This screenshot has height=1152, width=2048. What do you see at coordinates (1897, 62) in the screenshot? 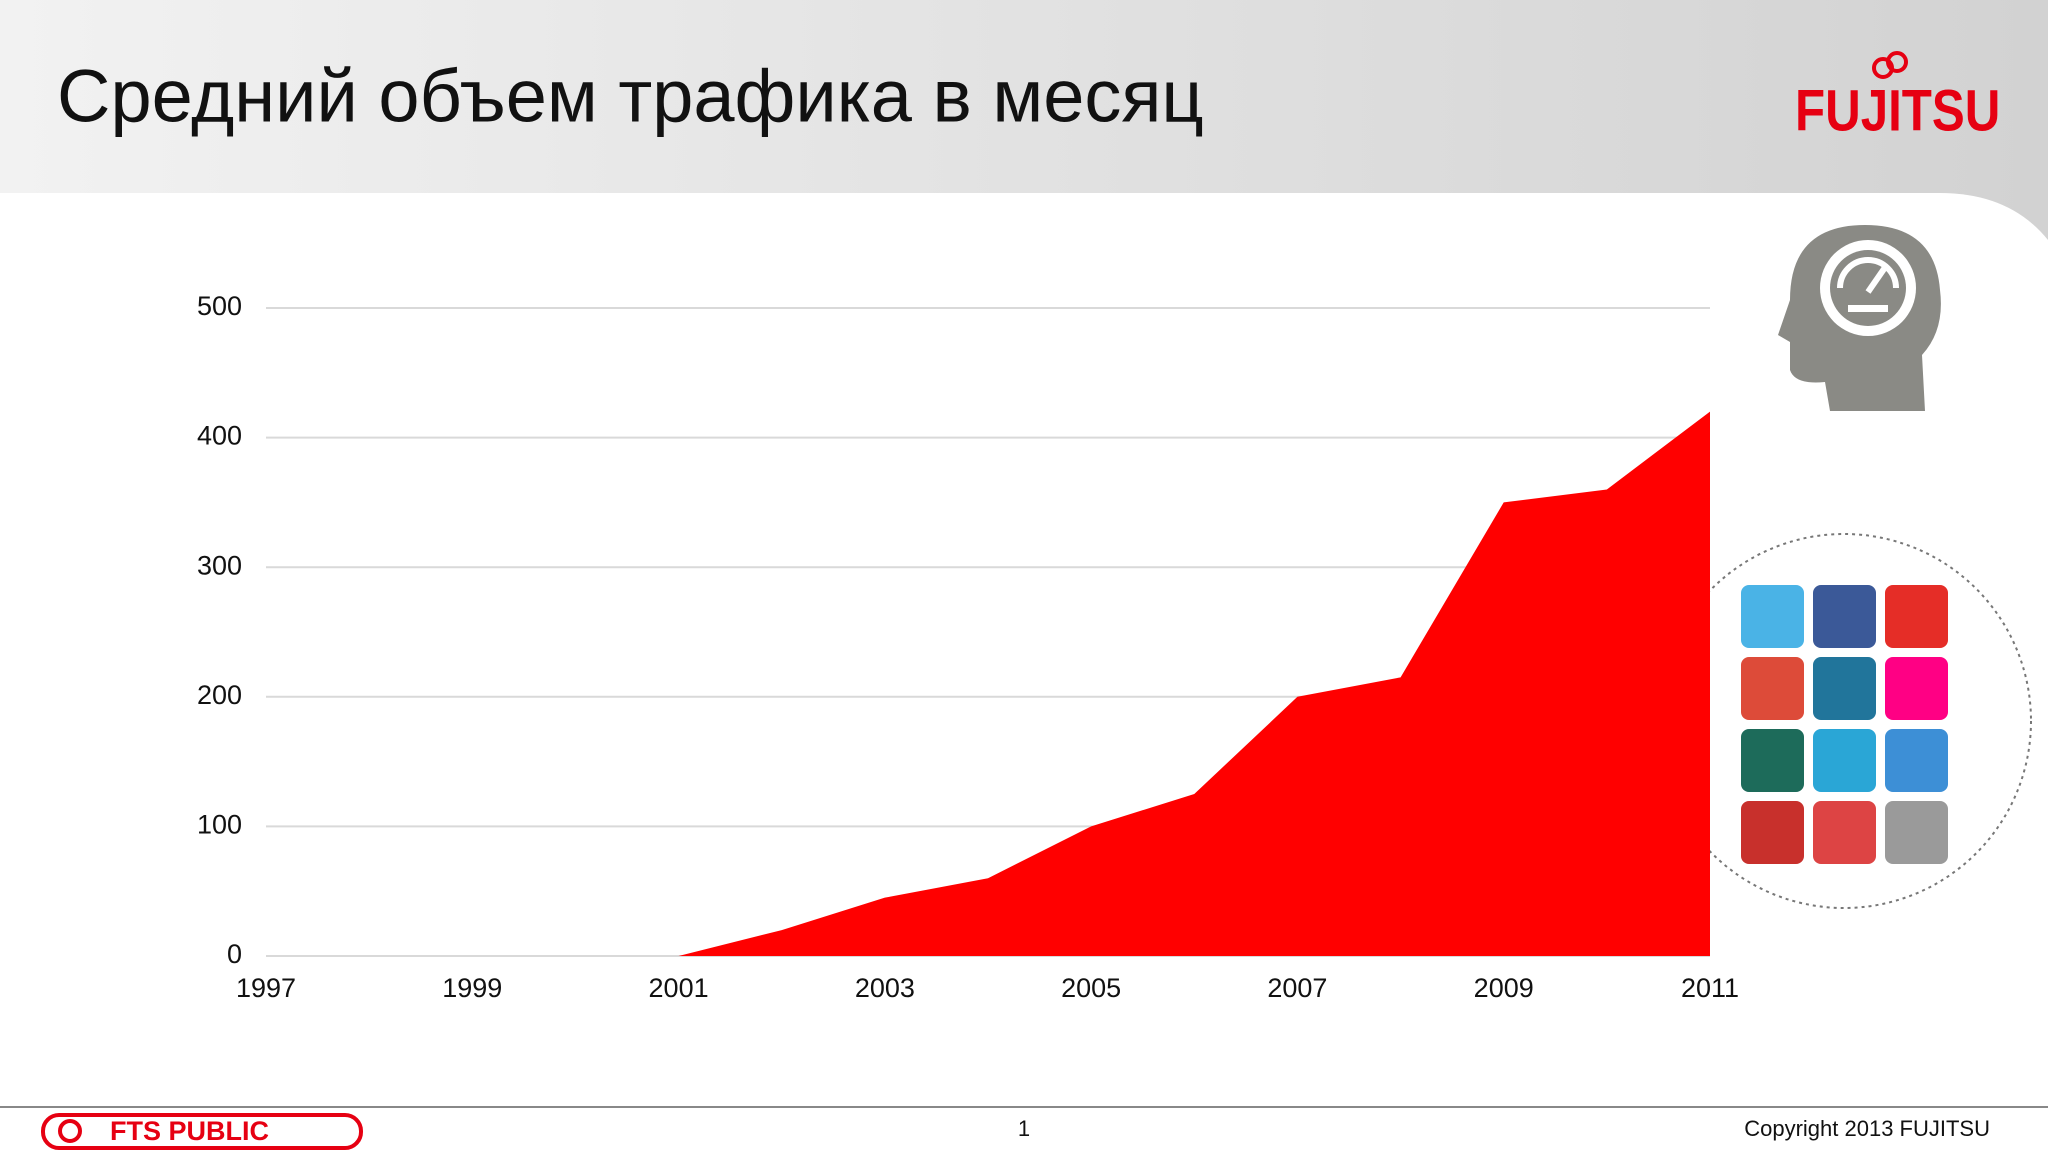
I see `logo-mark` at bounding box center [1897, 62].